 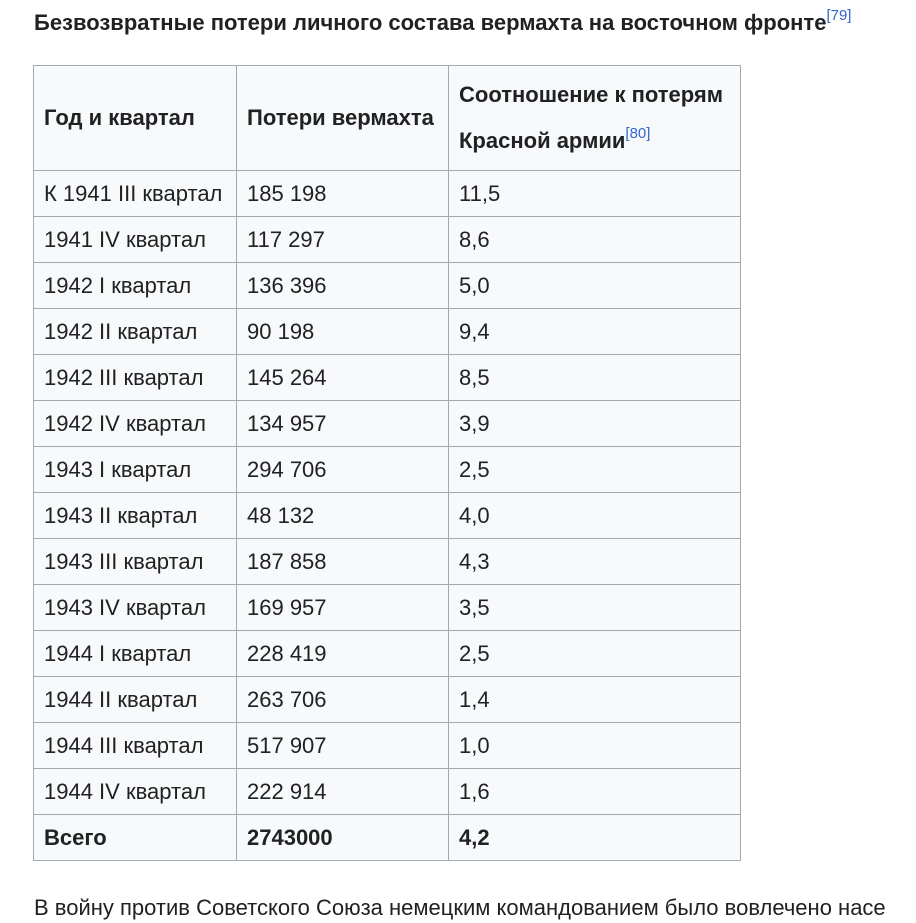 I want to click on table-row: 1942 III квартал 145 264 8,5, so click(x=387, y=377).